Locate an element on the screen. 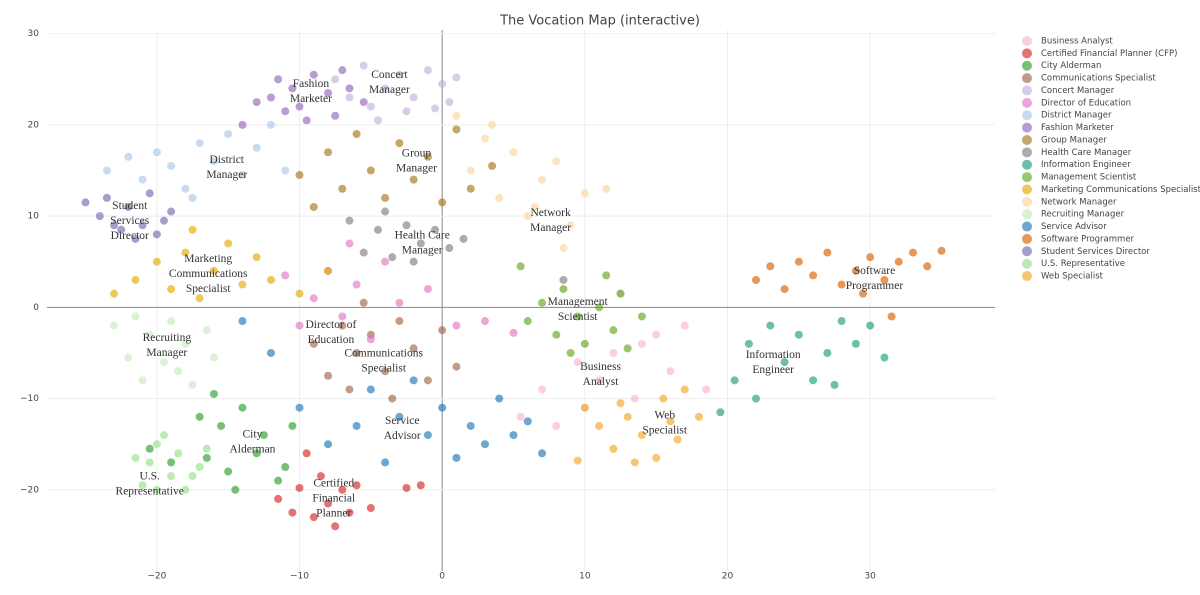 Image resolution: width=1200 pixels, height=595 pixels. legend-label: Fashion Marketer is located at coordinates (1077, 128).